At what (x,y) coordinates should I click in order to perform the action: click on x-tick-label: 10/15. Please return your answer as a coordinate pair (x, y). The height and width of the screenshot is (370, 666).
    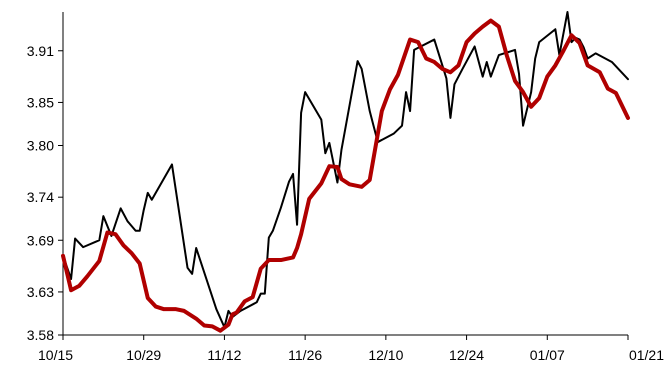
    Looking at the image, I should click on (55, 355).